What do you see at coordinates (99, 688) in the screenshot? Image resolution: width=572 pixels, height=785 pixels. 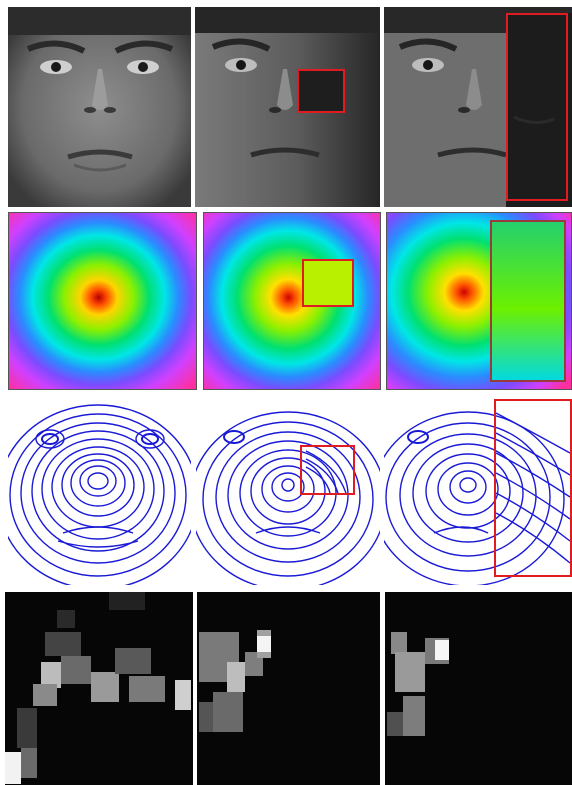 I see `block-feature-original` at bounding box center [99, 688].